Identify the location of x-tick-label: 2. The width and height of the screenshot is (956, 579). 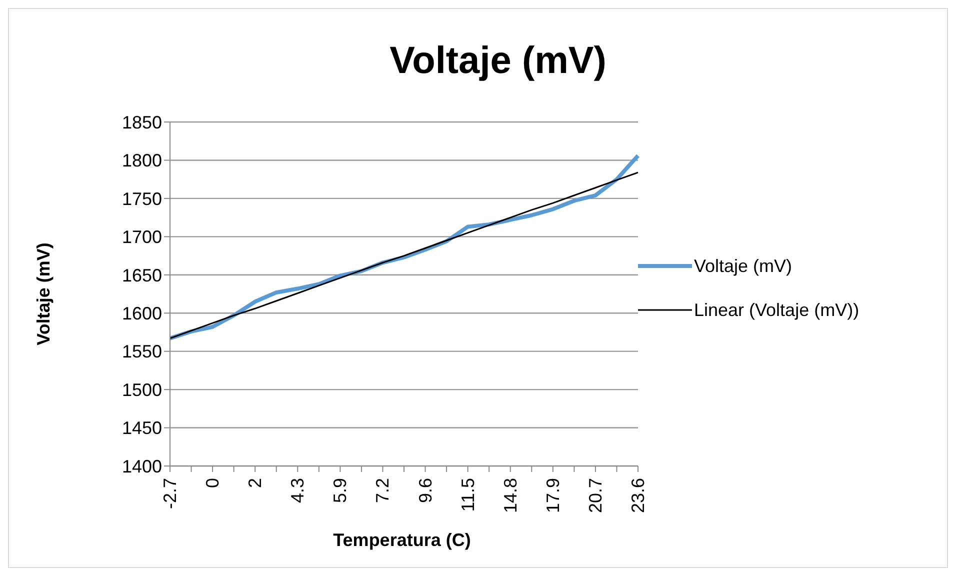
(255, 483).